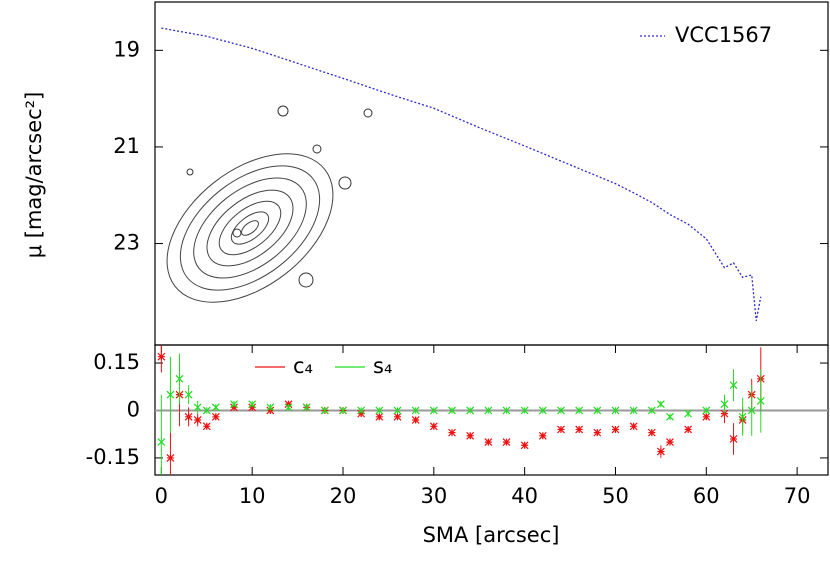 The height and width of the screenshot is (567, 830). What do you see at coordinates (723, 35) in the screenshot?
I see `legend-label: VCC1567` at bounding box center [723, 35].